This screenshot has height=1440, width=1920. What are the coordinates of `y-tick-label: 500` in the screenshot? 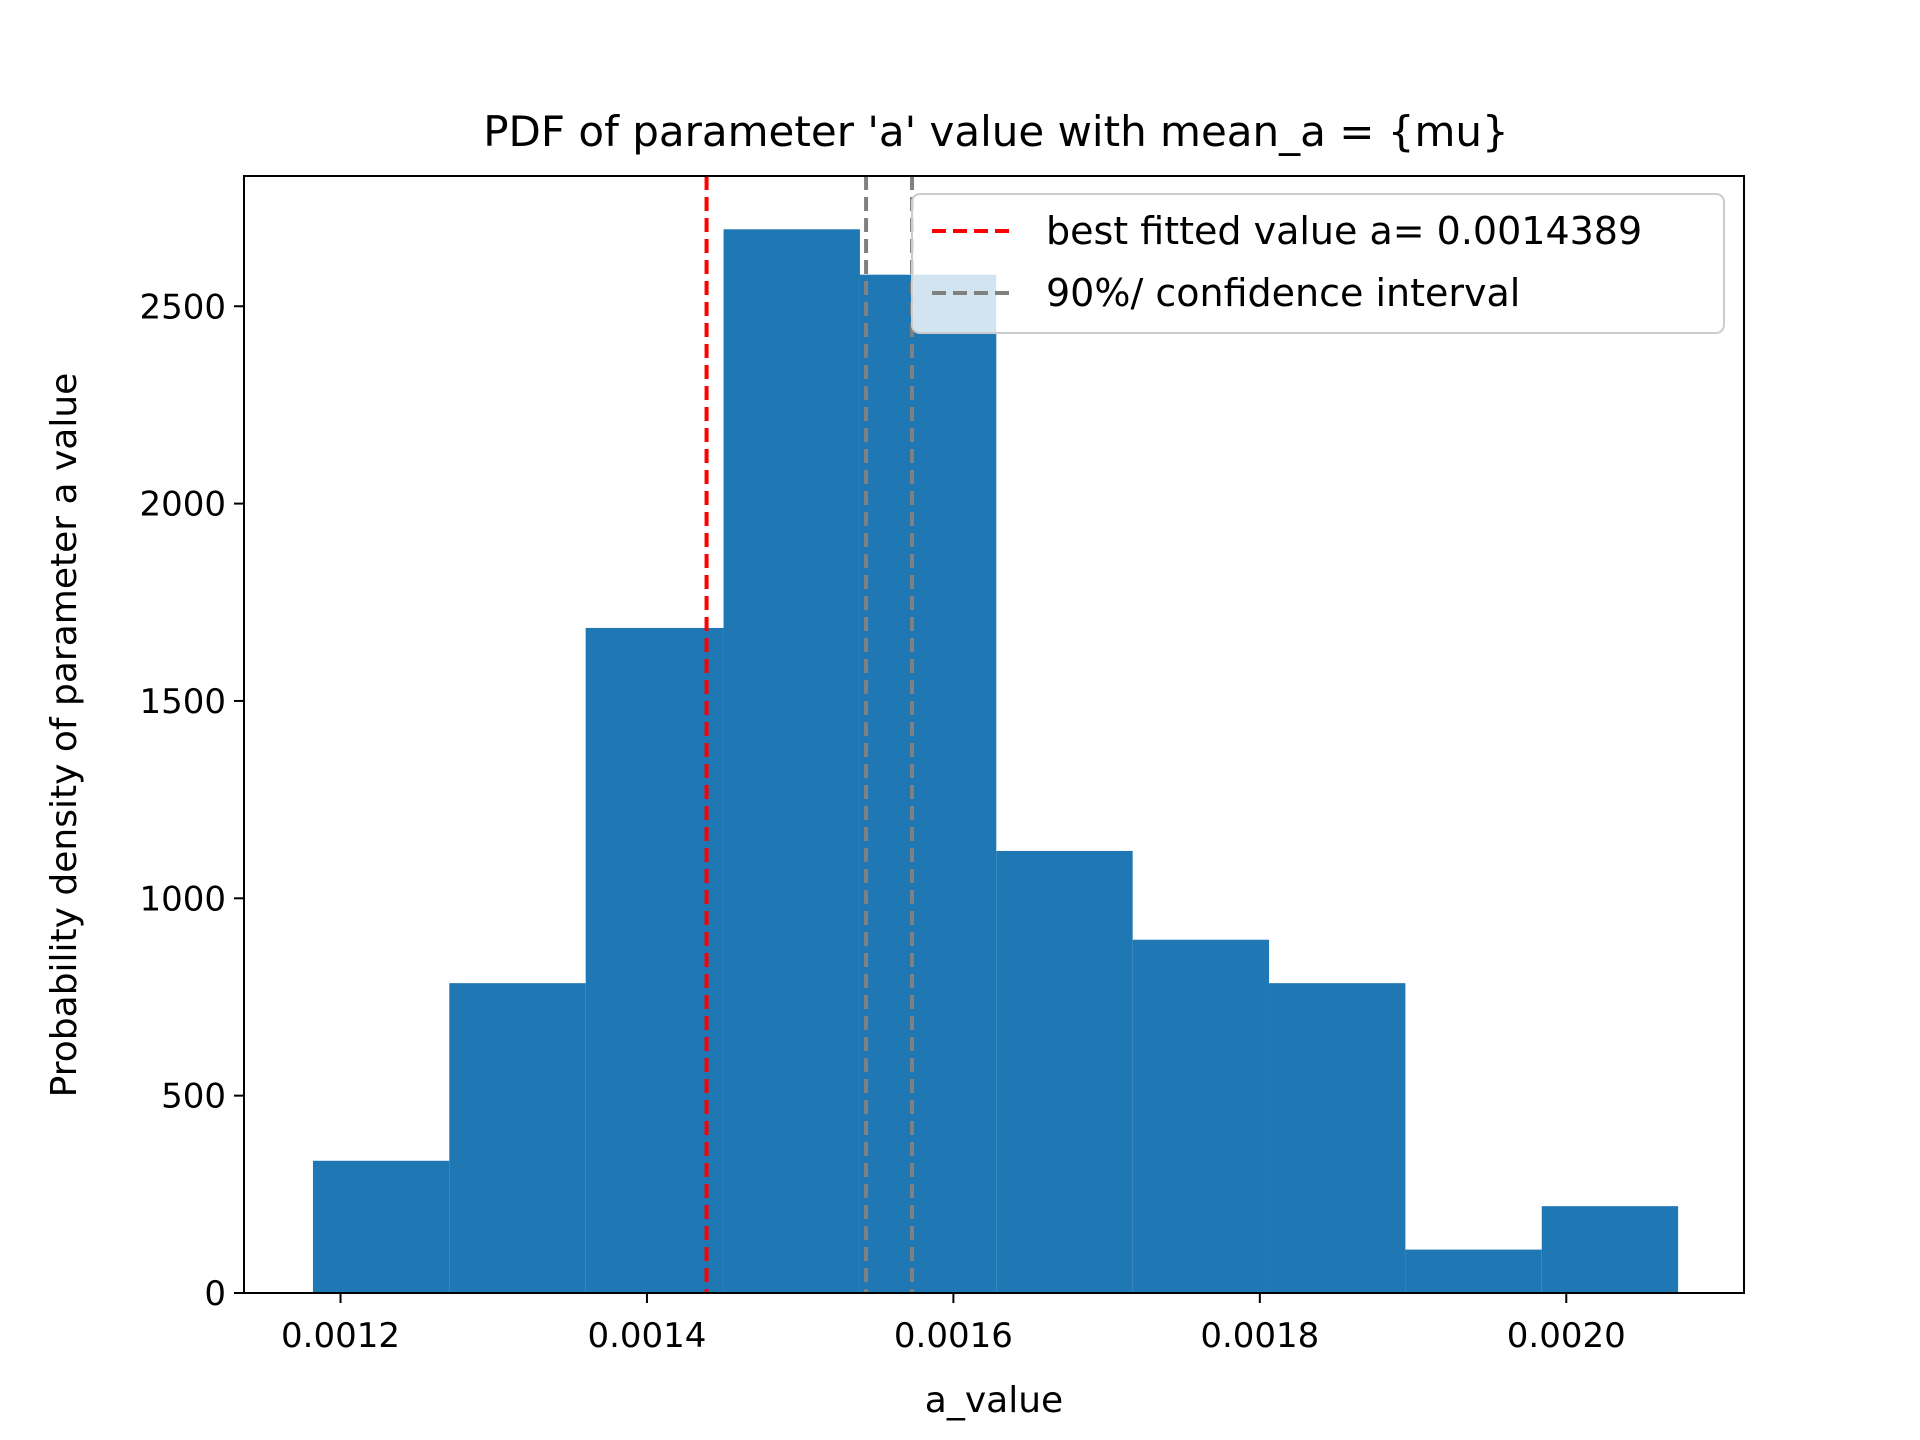 It's located at (193, 1097).